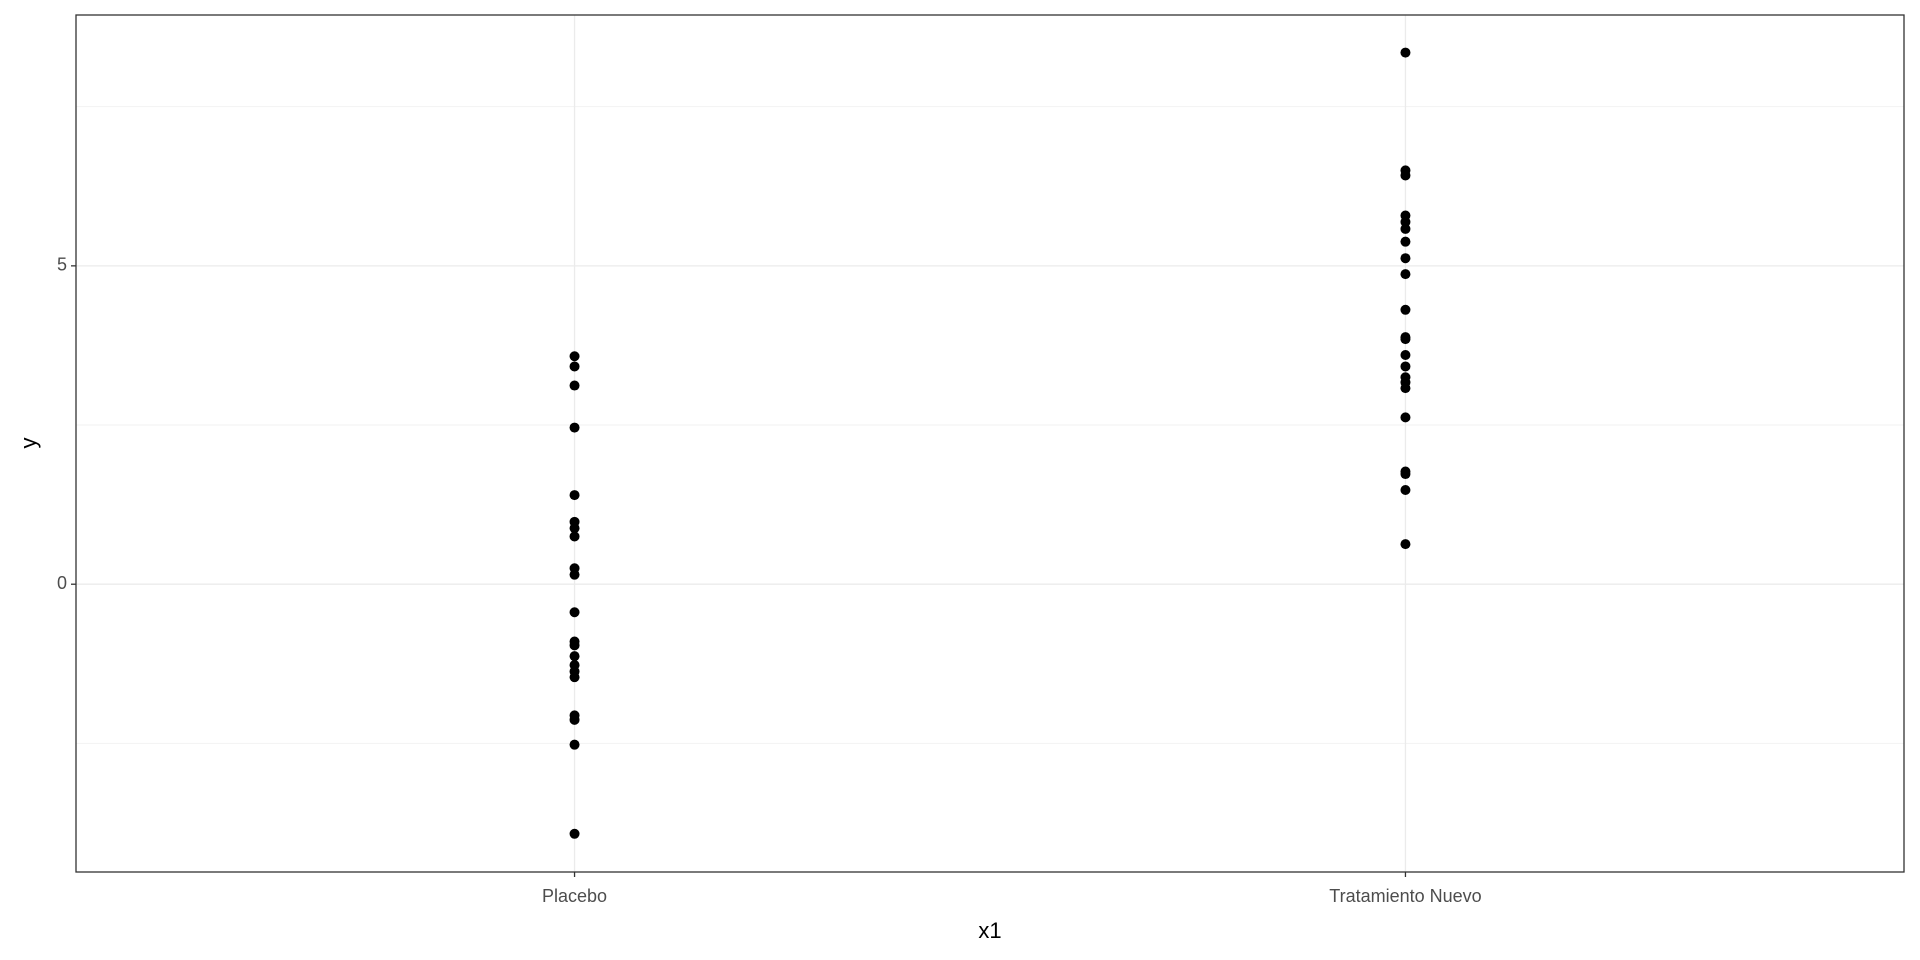  I want to click on y-axis-title: y, so click(28, 443).